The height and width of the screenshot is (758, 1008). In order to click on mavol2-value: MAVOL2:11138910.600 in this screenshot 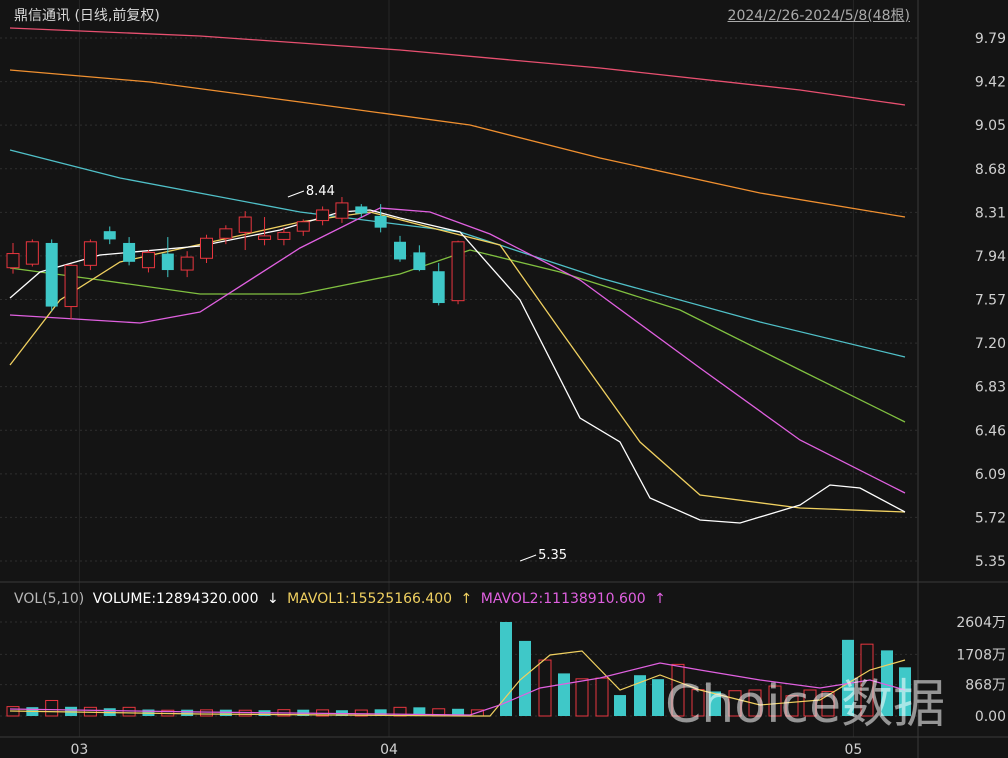, I will do `click(563, 599)`.